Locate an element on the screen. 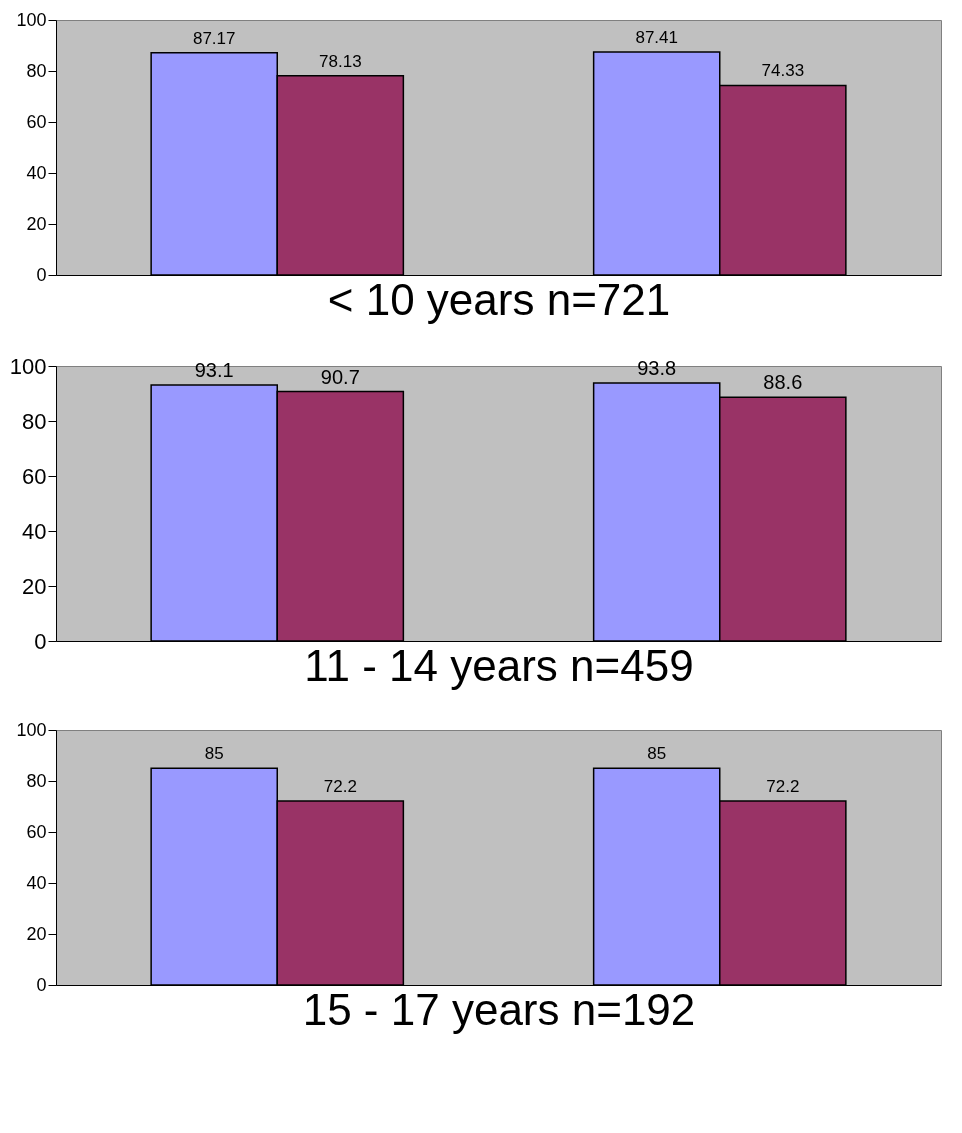 This screenshot has width=962, height=1133. data-label: 74.33 is located at coordinates (783, 71).